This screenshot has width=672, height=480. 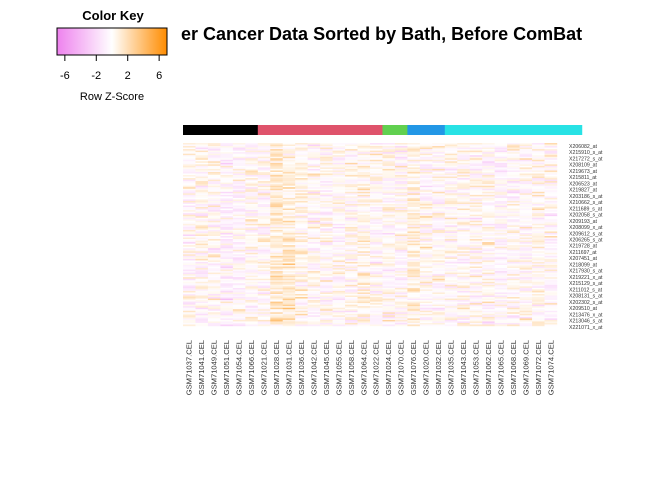 What do you see at coordinates (112, 41) in the screenshot?
I see `color-key-gradient` at bounding box center [112, 41].